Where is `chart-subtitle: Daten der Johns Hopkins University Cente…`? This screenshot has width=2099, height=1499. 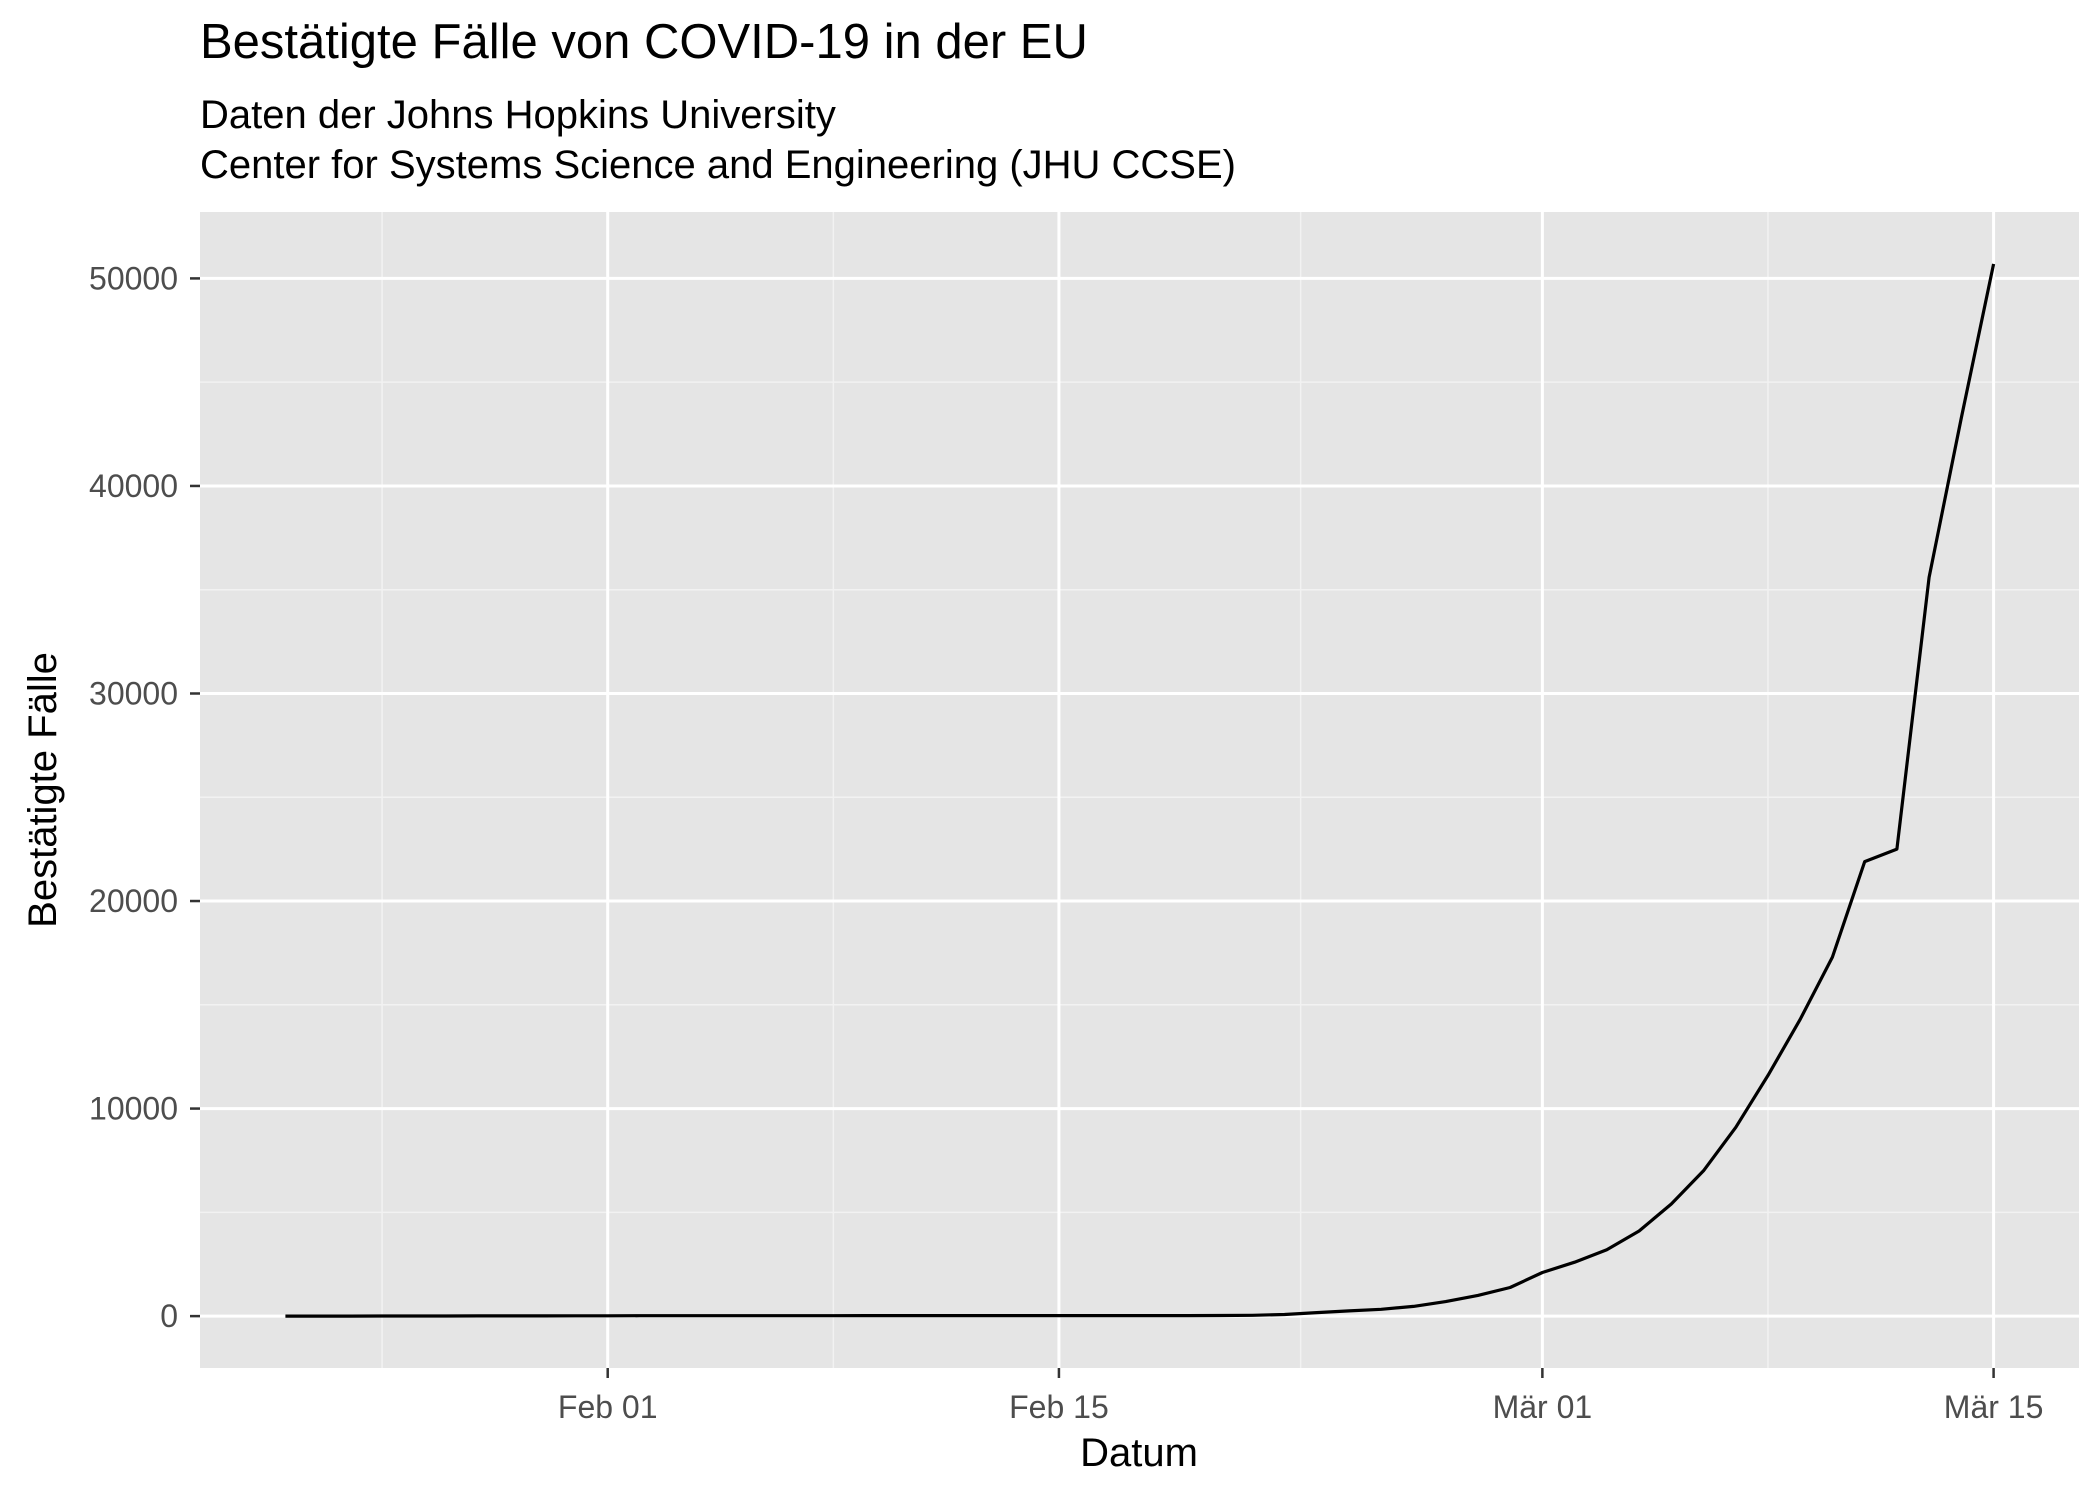
chart-subtitle: Daten der Johns Hopkins University Cente… is located at coordinates (718, 140).